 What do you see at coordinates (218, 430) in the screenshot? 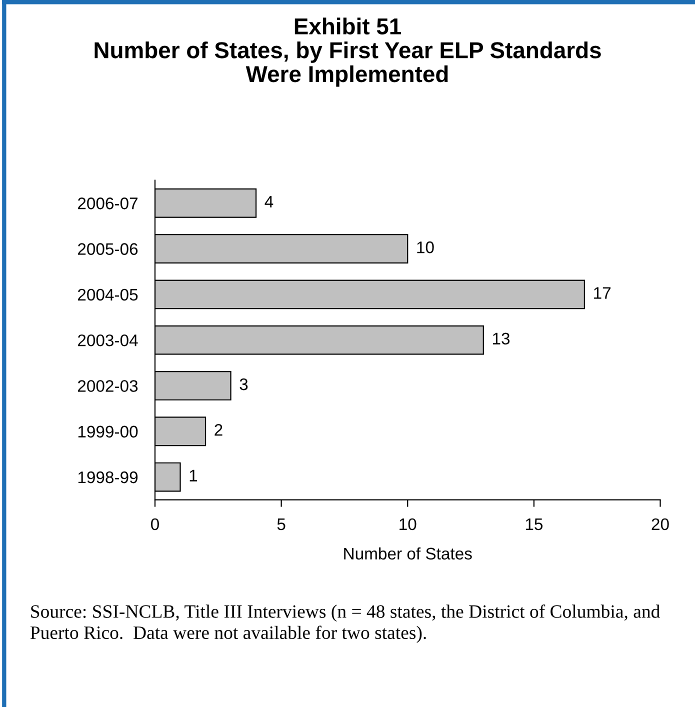
I see `data-label: 2` at bounding box center [218, 430].